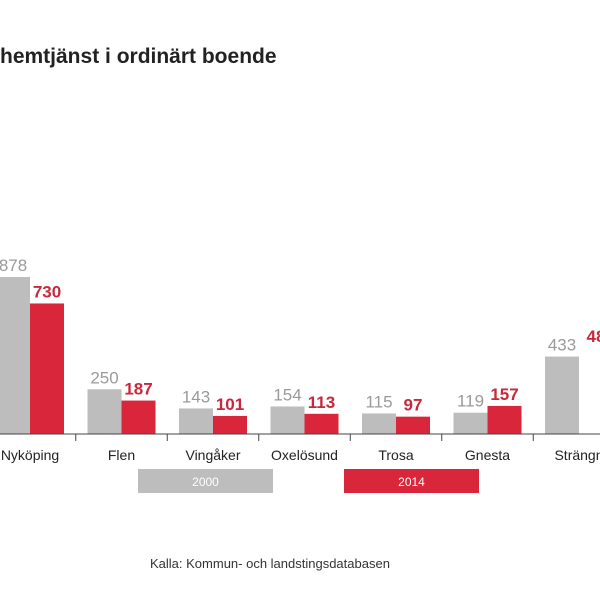 The height and width of the screenshot is (600, 600). I want to click on value-label-2014-1: 187, so click(138, 389).